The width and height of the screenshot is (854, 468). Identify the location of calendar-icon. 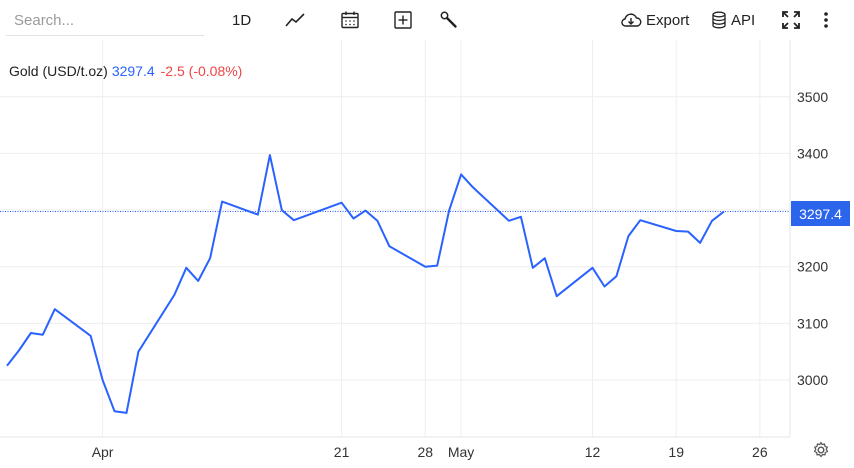
(350, 20).